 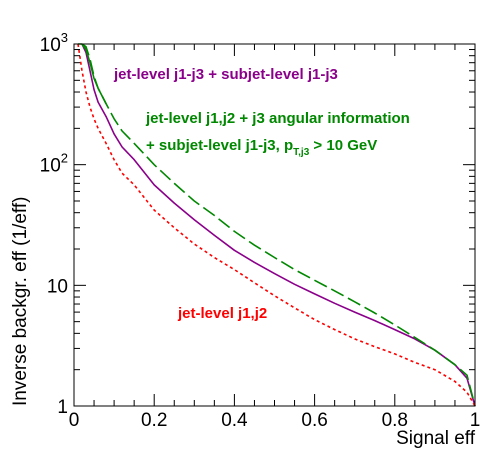 I want to click on annotation-purple: jet-level j1-j3 + subjet-level j1-j3, so click(x=225, y=74).